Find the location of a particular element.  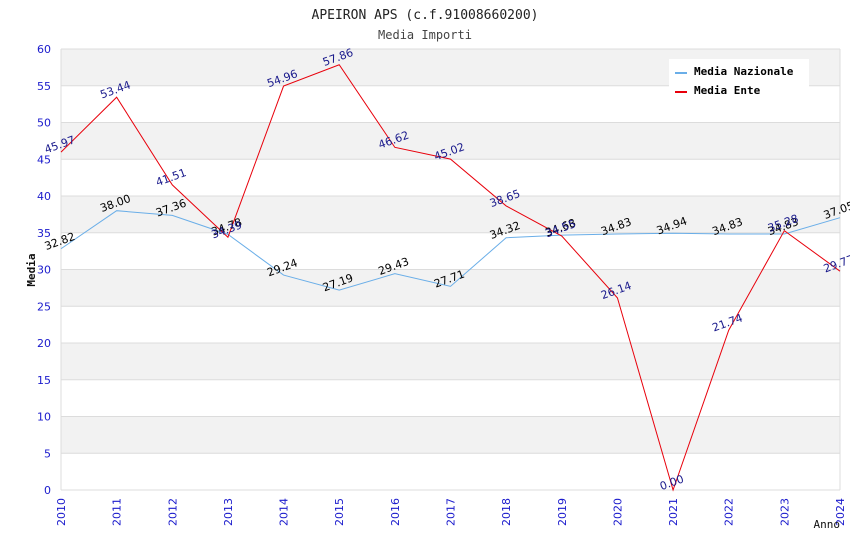

x-tick-label: 2015 is located at coordinates (339, 512).